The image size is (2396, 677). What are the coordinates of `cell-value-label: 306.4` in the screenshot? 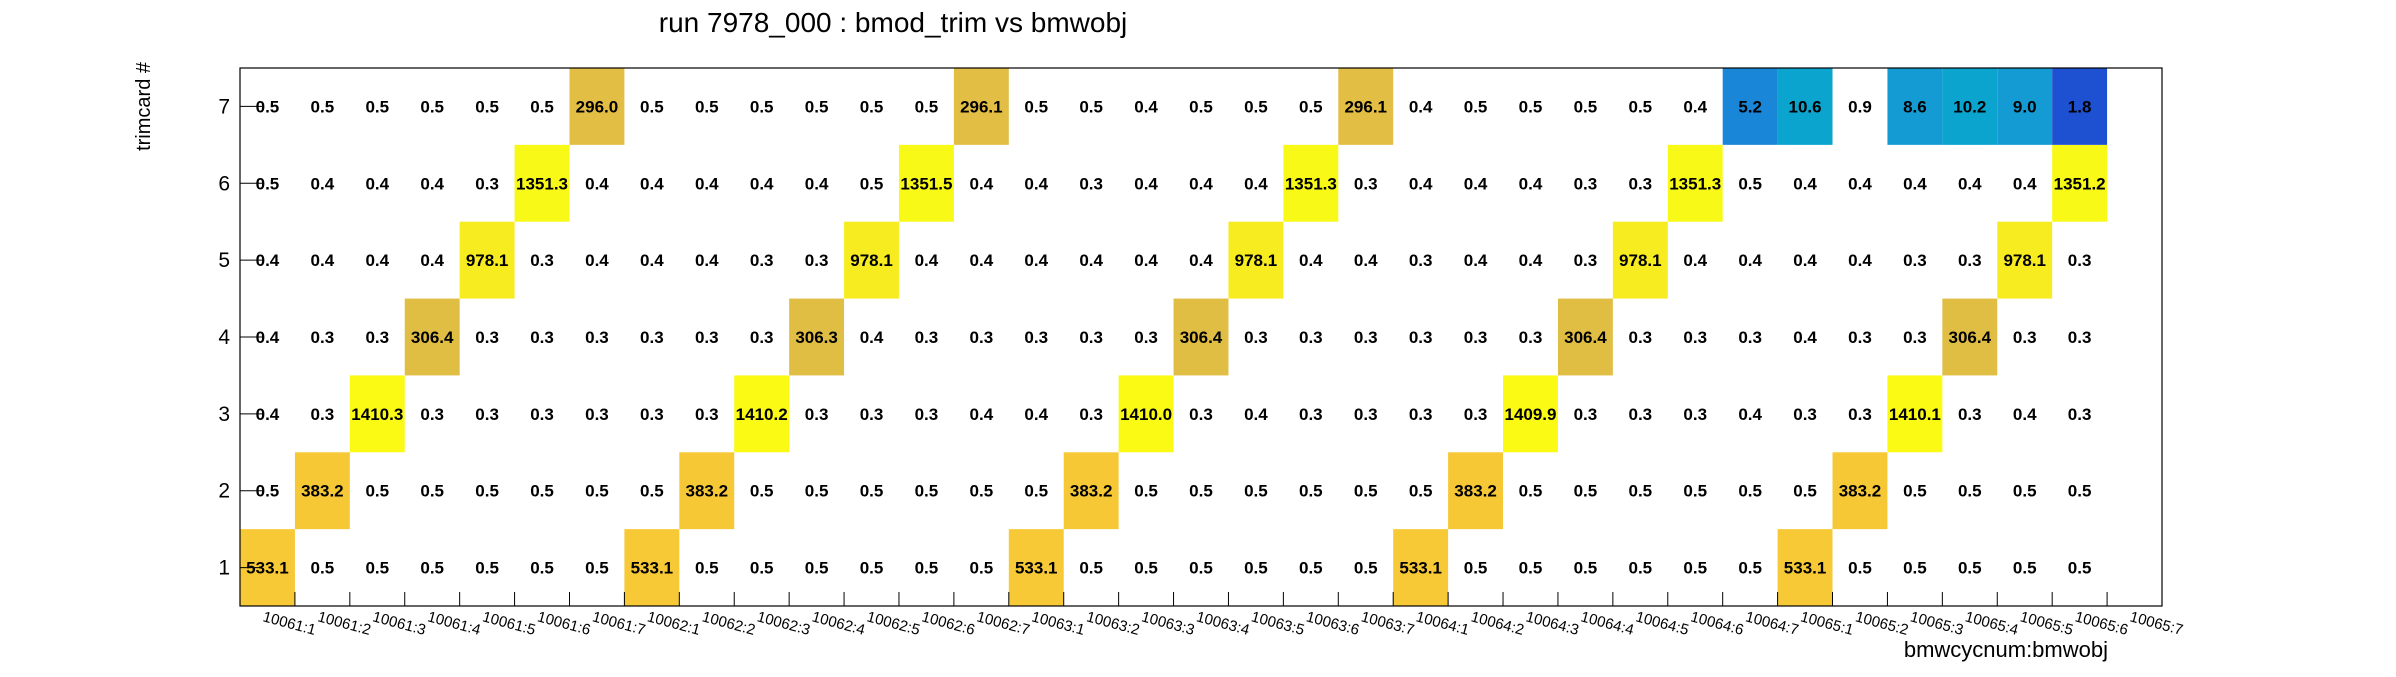 It's located at (432, 337).